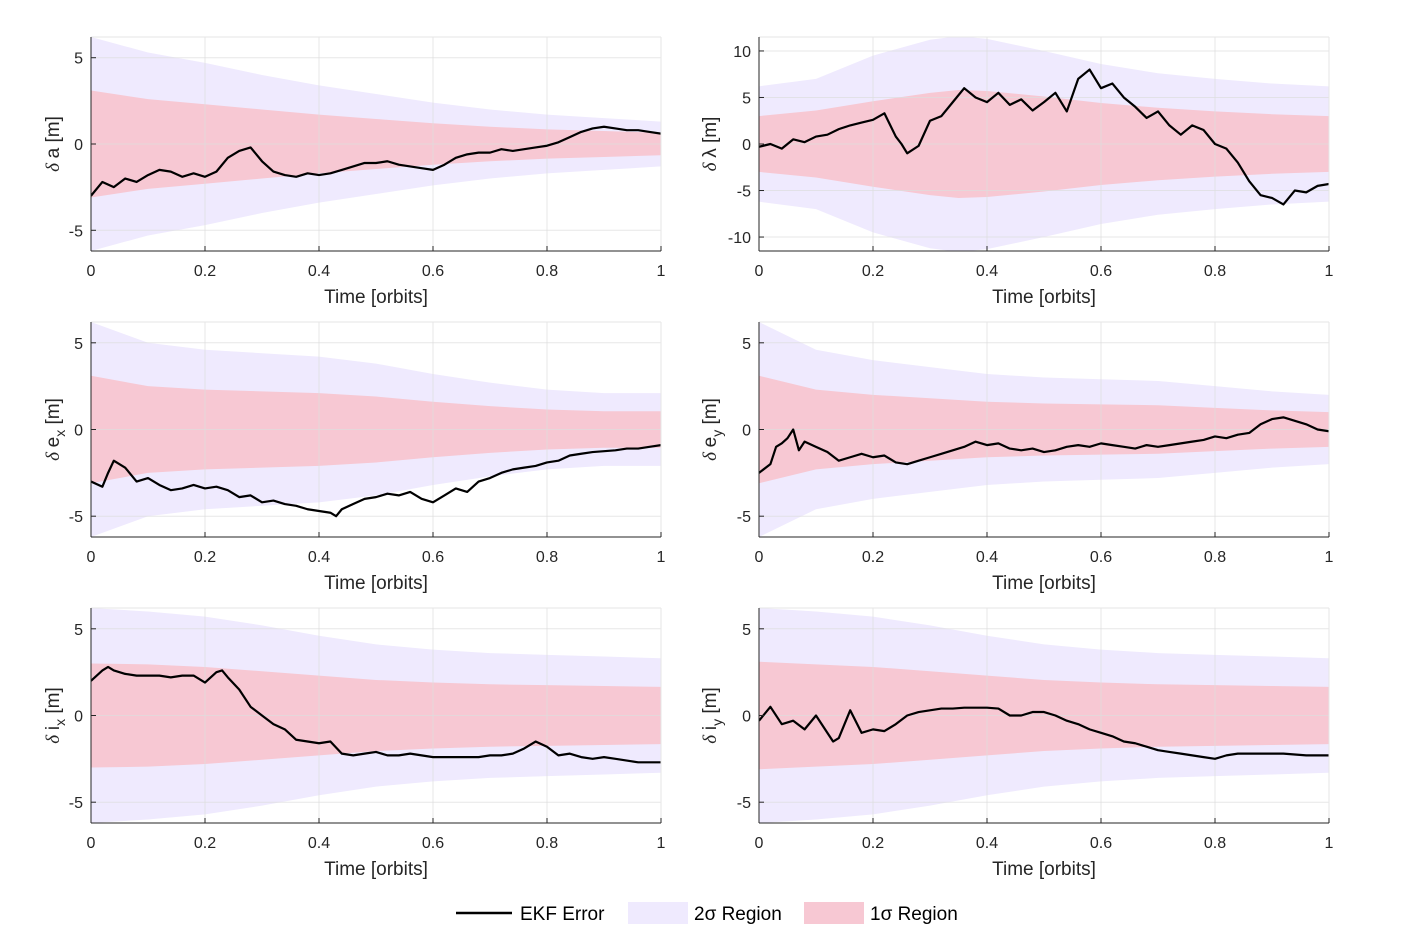 The height and width of the screenshot is (938, 1406). I want to click on y-tick-label-iy-1: 0, so click(746, 717).